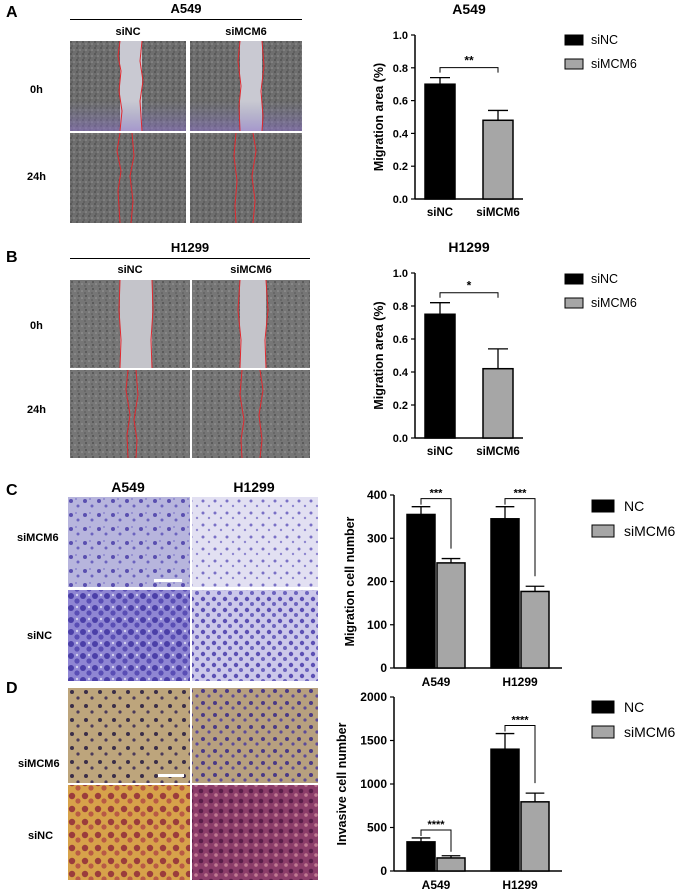 Image resolution: width=685 pixels, height=896 pixels. I want to click on chart-3-xtick-label: H1299, so click(520, 682).